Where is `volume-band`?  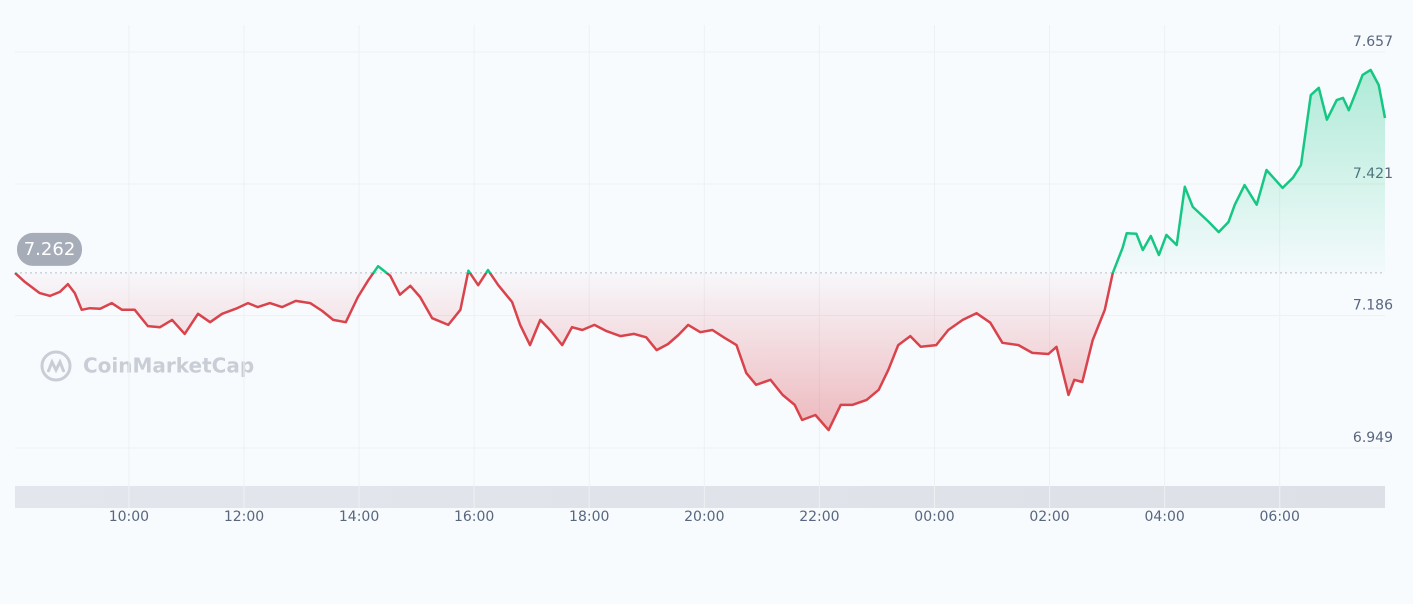 volume-band is located at coordinates (700, 497).